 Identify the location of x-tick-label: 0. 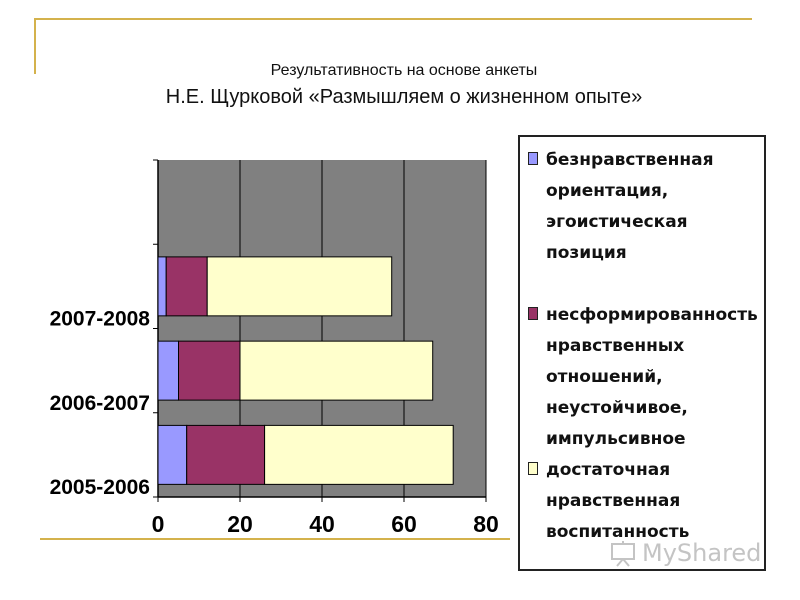
(158, 524).